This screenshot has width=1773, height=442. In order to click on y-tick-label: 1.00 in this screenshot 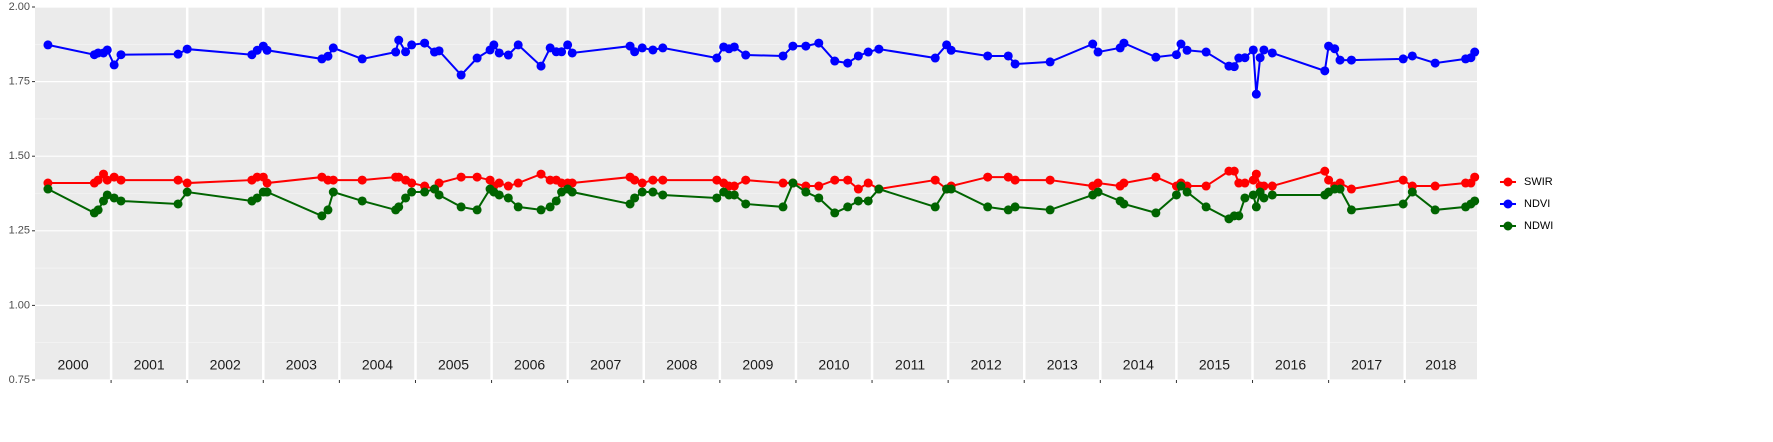, I will do `click(19, 305)`.